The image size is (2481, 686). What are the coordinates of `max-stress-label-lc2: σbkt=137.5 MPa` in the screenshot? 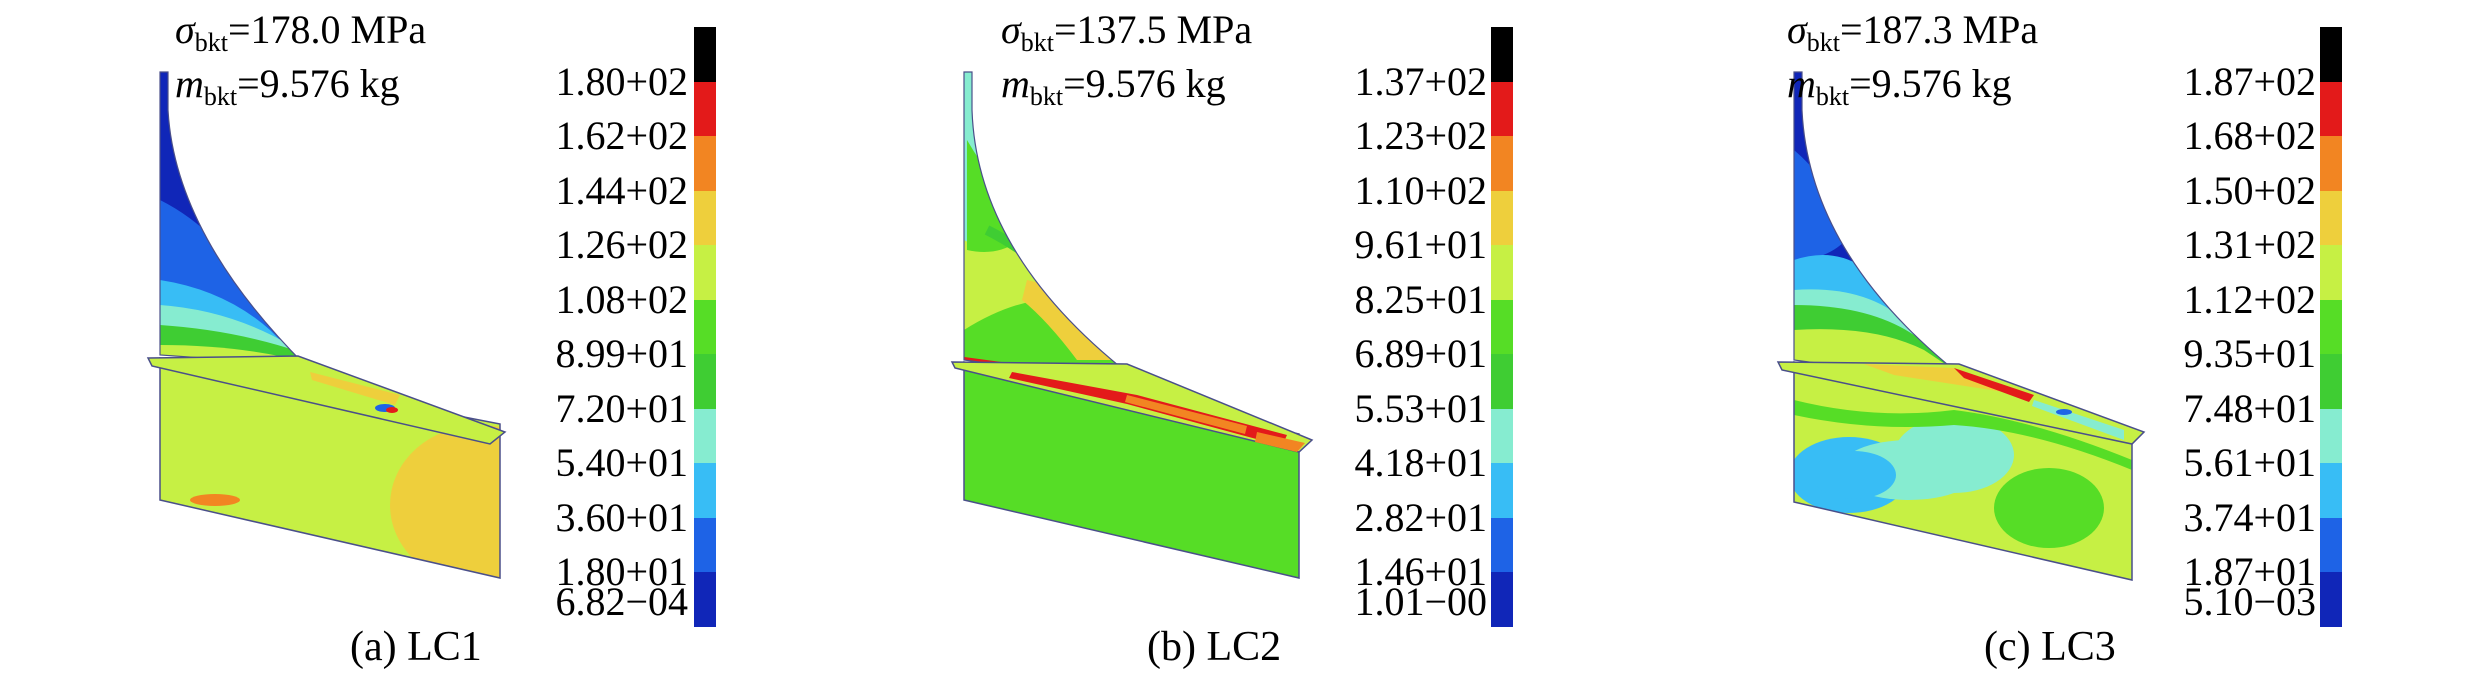 It's located at (1127, 32).